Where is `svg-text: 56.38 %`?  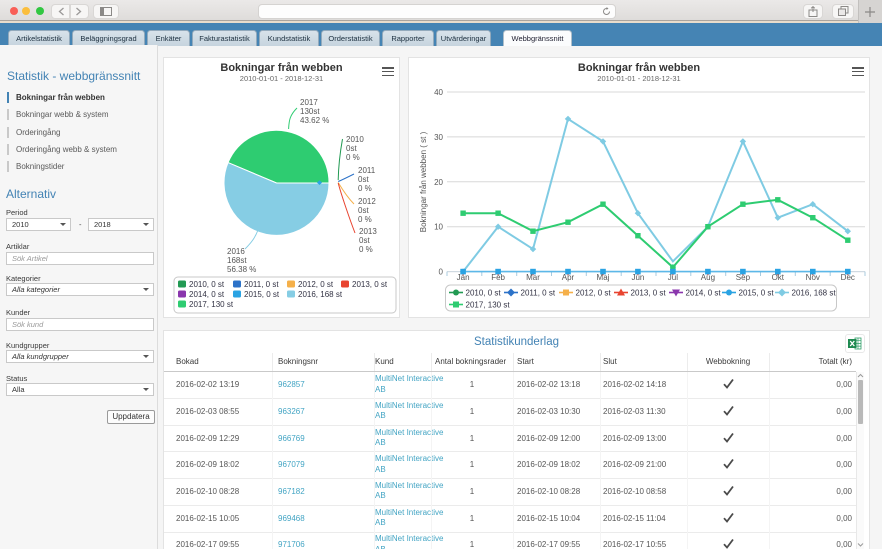 svg-text: 56.38 % is located at coordinates (241, 269).